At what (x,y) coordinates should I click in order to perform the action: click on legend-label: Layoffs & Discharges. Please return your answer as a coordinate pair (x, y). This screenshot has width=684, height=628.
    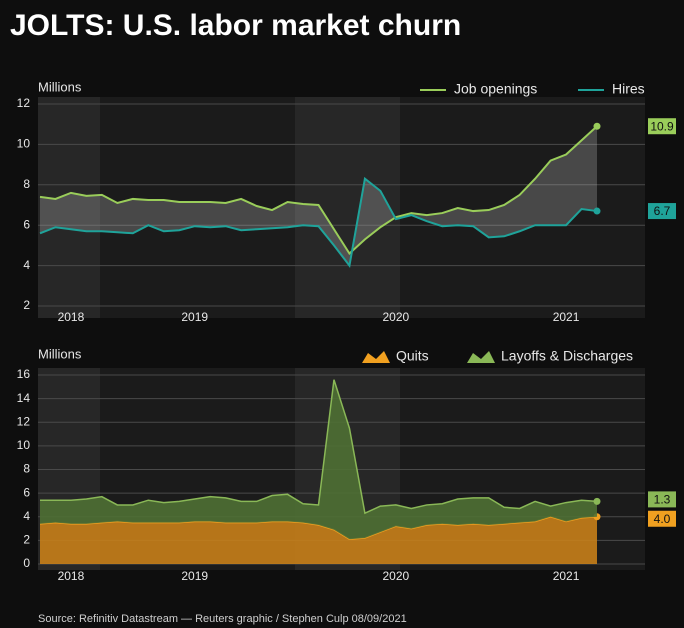
    Looking at the image, I should click on (567, 356).